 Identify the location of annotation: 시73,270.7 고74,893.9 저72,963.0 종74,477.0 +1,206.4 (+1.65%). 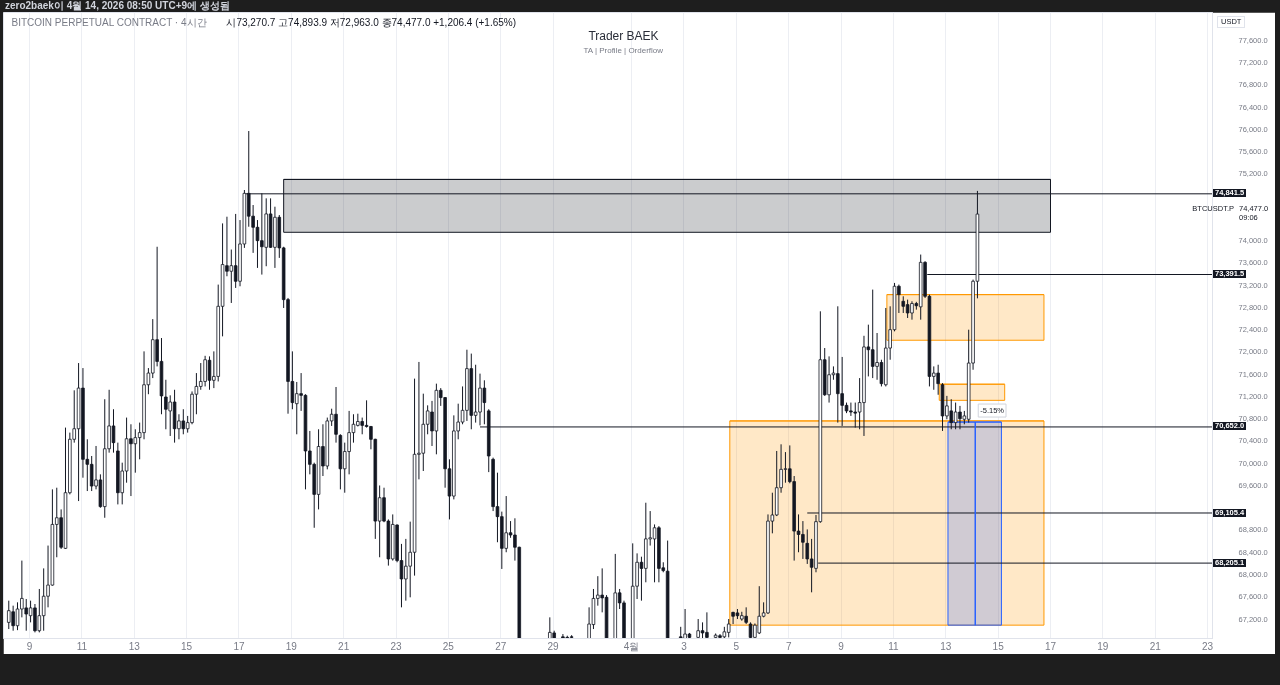
(371, 22).